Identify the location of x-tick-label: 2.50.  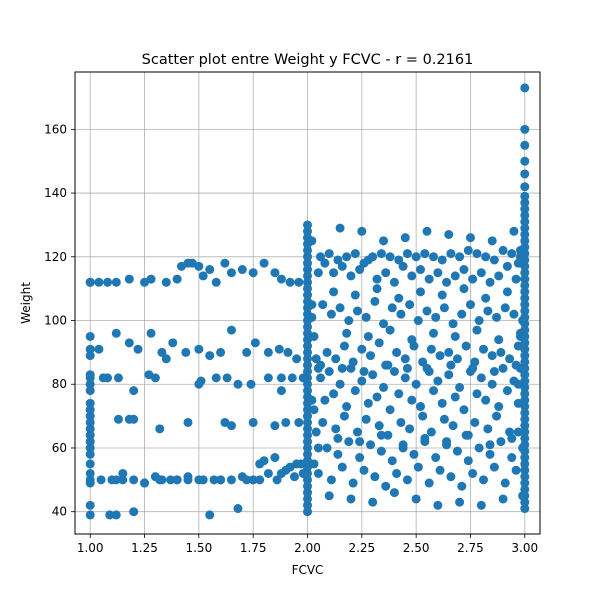
(416, 548).